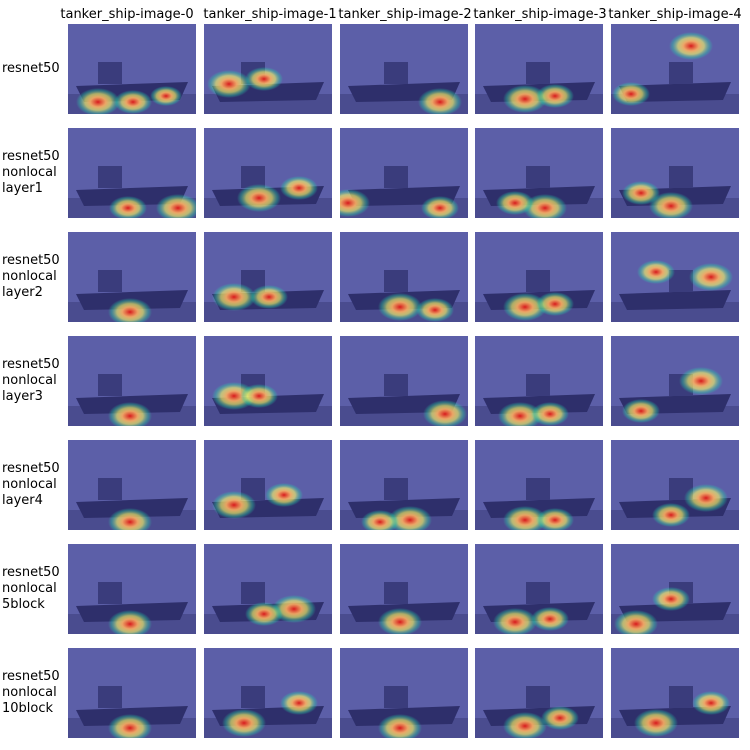 The height and width of the screenshot is (750, 750). What do you see at coordinates (405, 14) in the screenshot?
I see `column-title: tanker_ship-image-2` at bounding box center [405, 14].